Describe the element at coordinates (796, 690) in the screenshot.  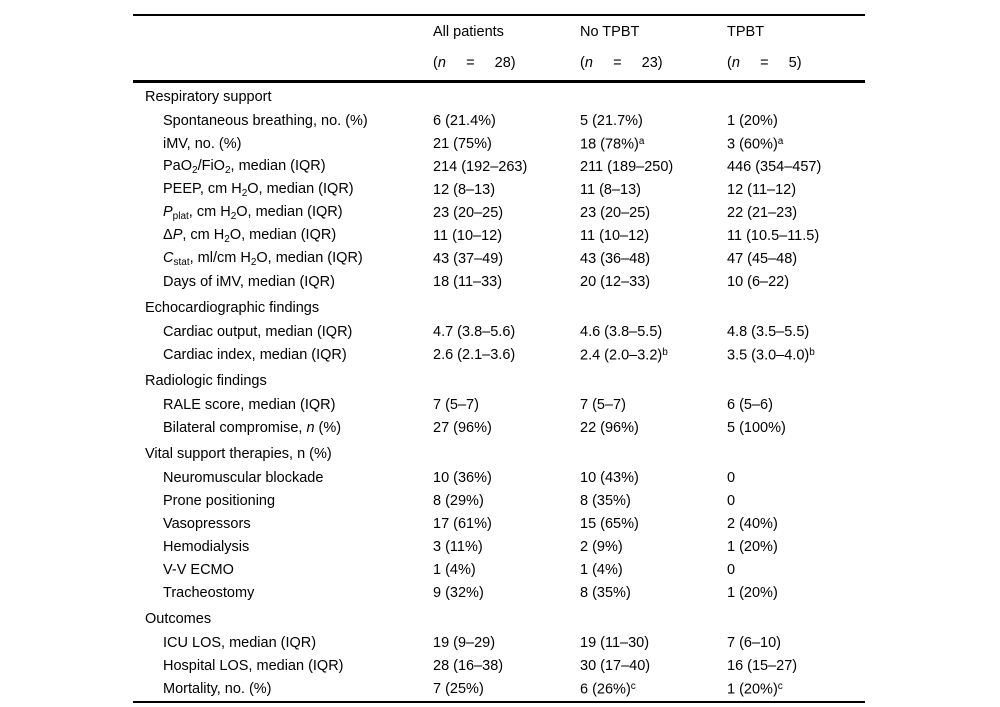
I see `cell-value: 1 (20%)c` at that location.